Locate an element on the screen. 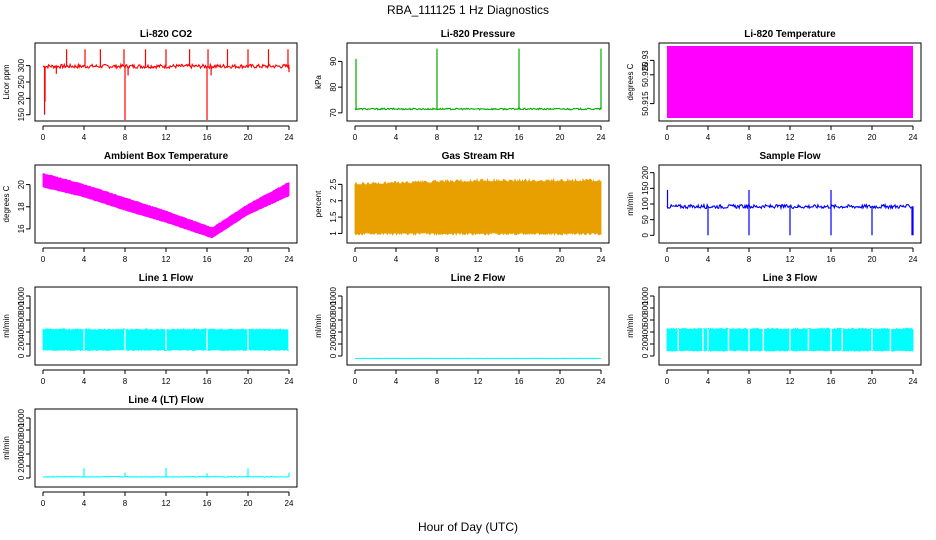  panel-title: Li-820 Pressure is located at coordinates (478, 34).